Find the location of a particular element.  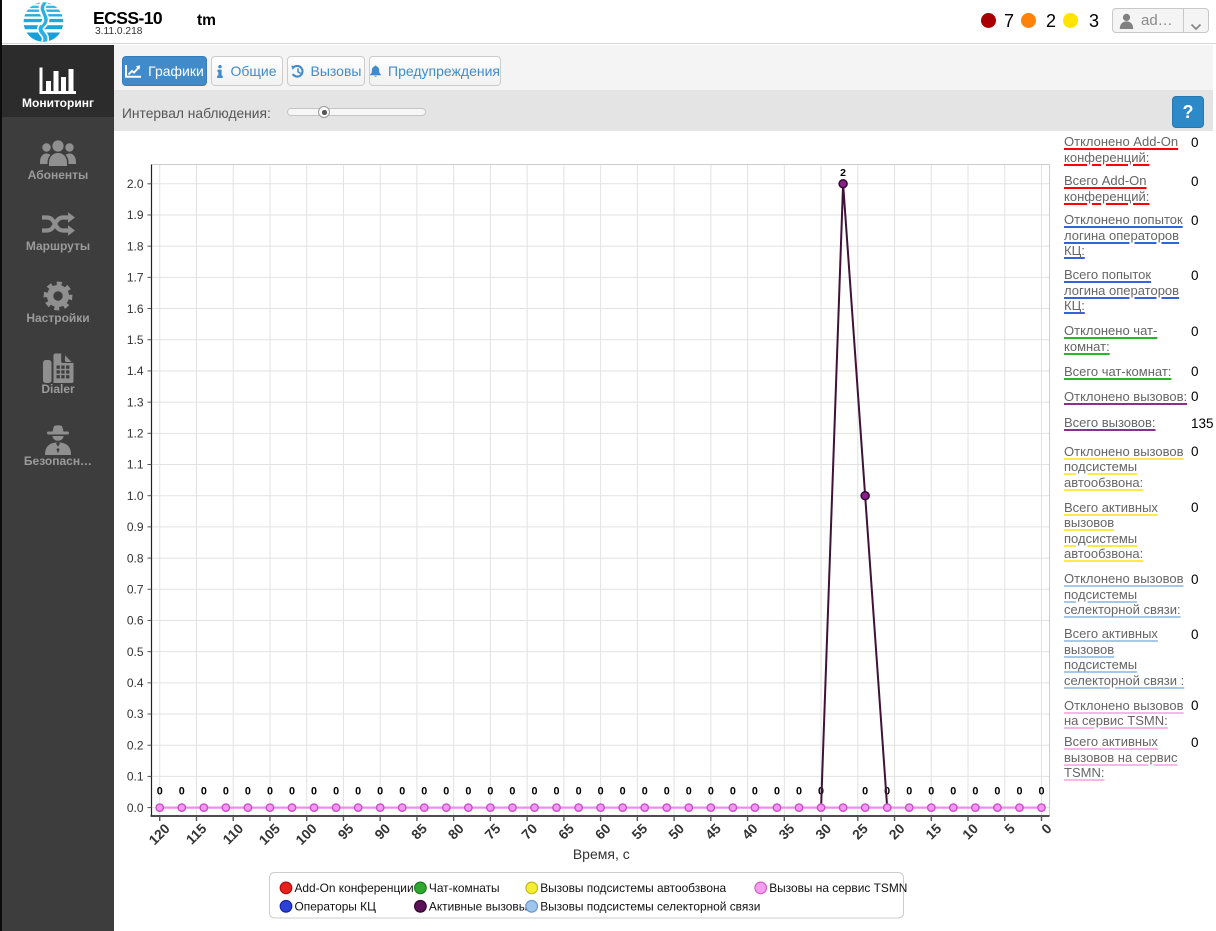

svg-text: 1.8 is located at coordinates (135, 246).